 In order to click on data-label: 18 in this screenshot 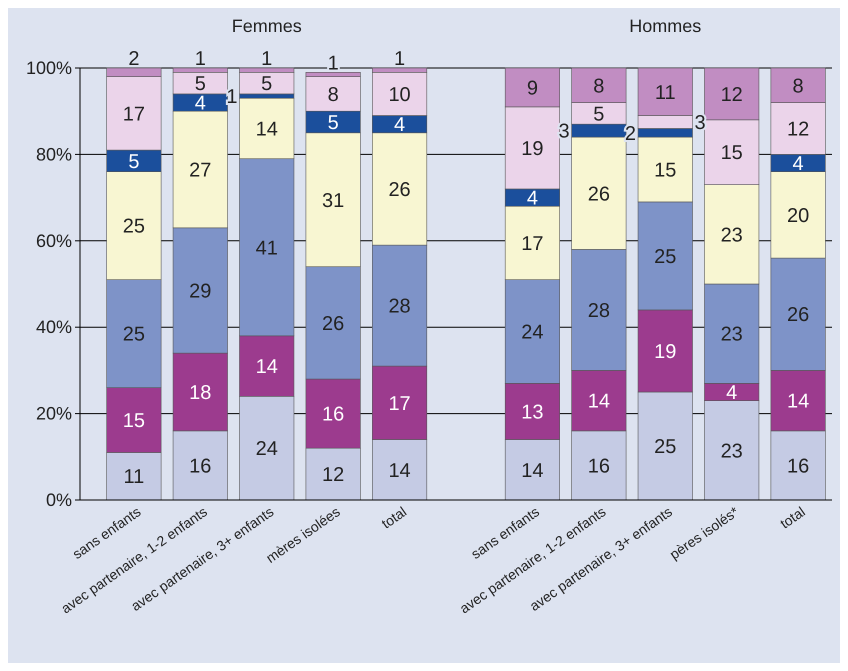, I will do `click(200, 393)`.